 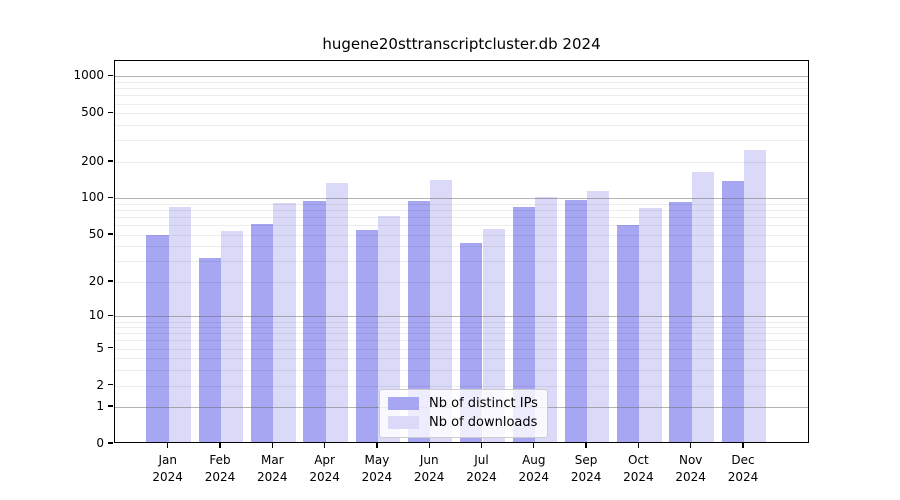 What do you see at coordinates (403, 403) in the screenshot?
I see `legend-swatch-ips` at bounding box center [403, 403].